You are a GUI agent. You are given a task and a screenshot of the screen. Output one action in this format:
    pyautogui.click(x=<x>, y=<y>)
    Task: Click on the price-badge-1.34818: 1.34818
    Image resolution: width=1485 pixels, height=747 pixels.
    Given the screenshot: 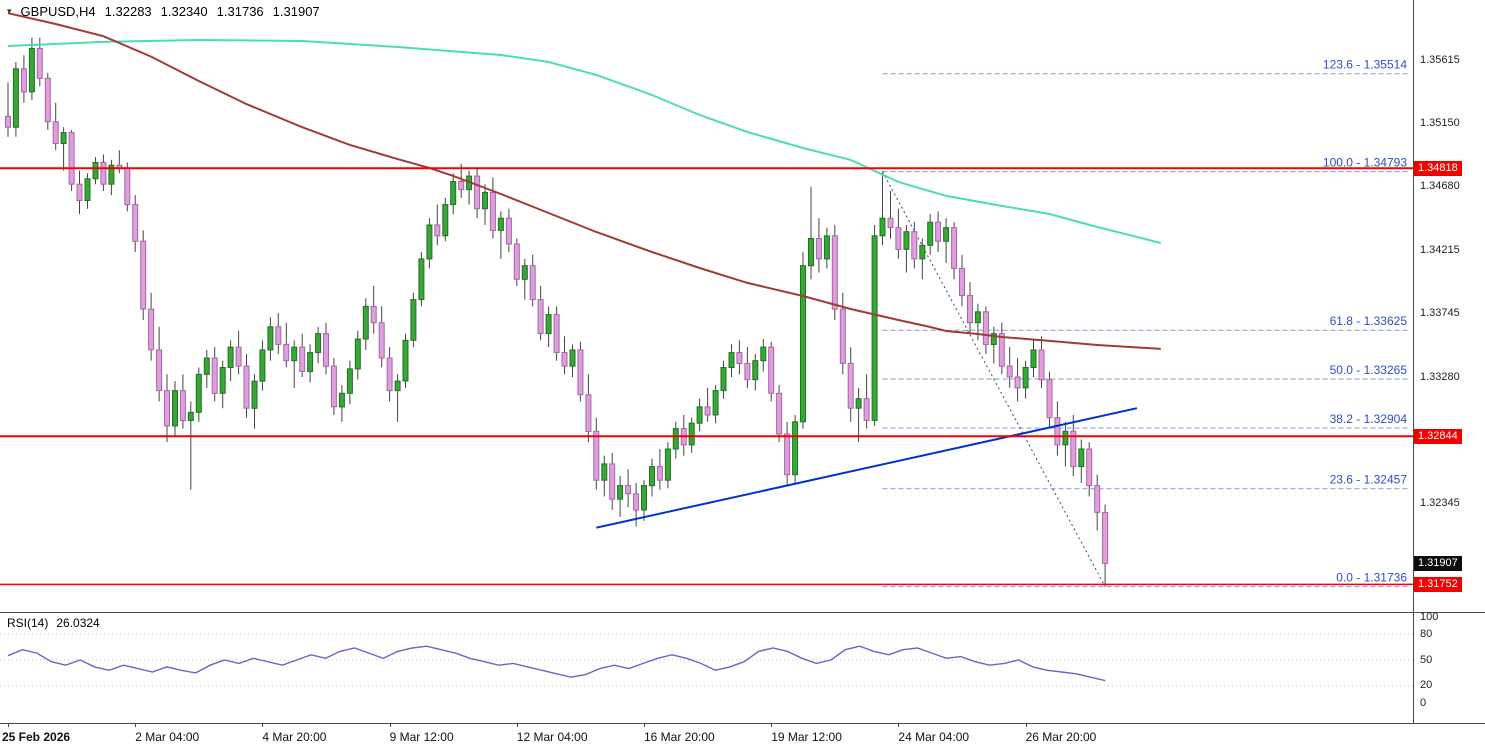 What is the action you would take?
    pyautogui.click(x=1438, y=168)
    